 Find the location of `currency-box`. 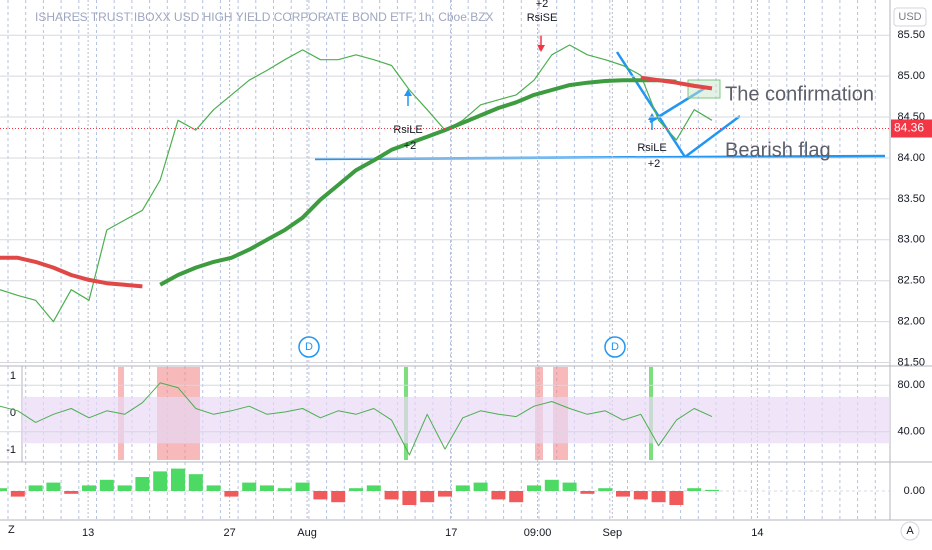

currency-box is located at coordinates (910, 17).